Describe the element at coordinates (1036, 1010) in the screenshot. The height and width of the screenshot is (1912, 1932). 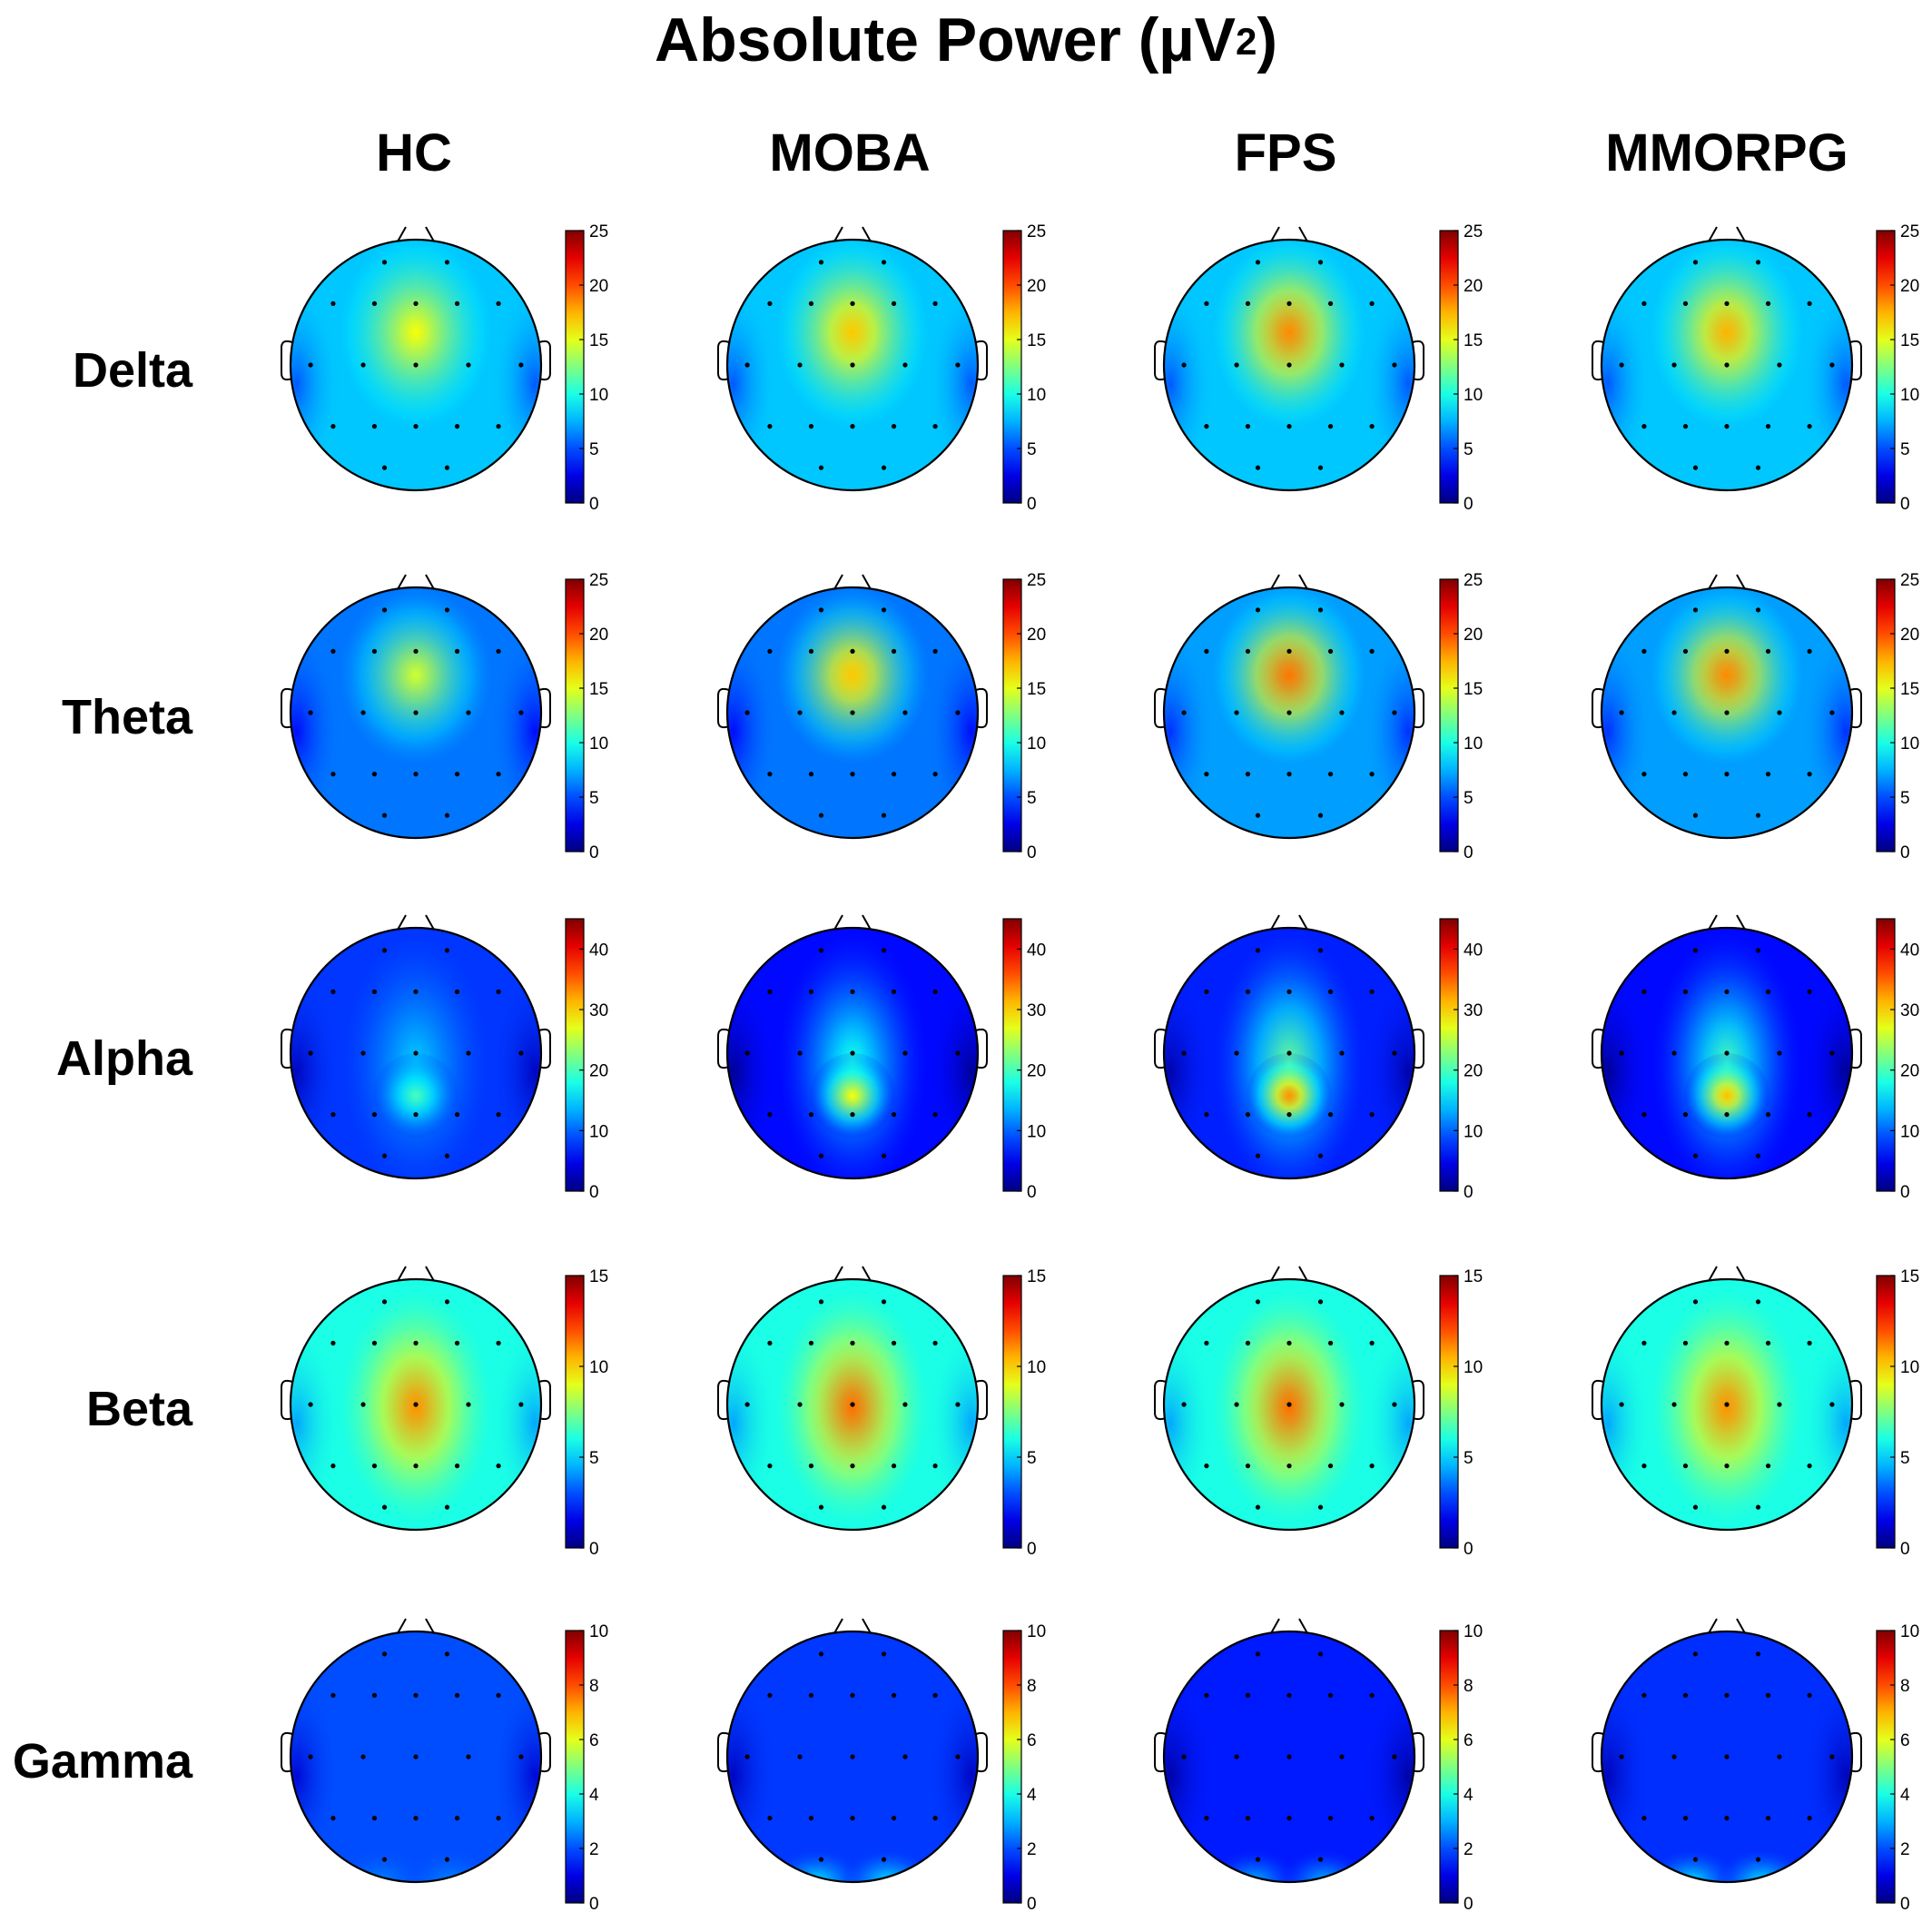
I see `colorbar-tick-label: 30` at that location.